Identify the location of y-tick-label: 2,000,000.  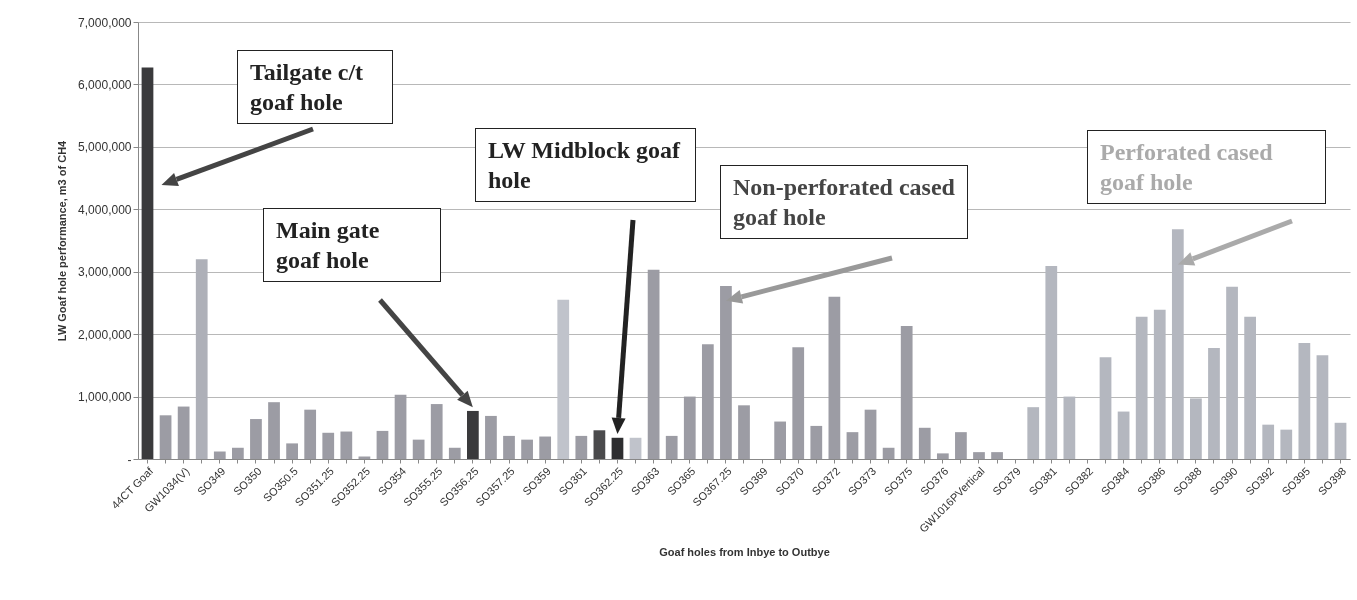
(105, 334).